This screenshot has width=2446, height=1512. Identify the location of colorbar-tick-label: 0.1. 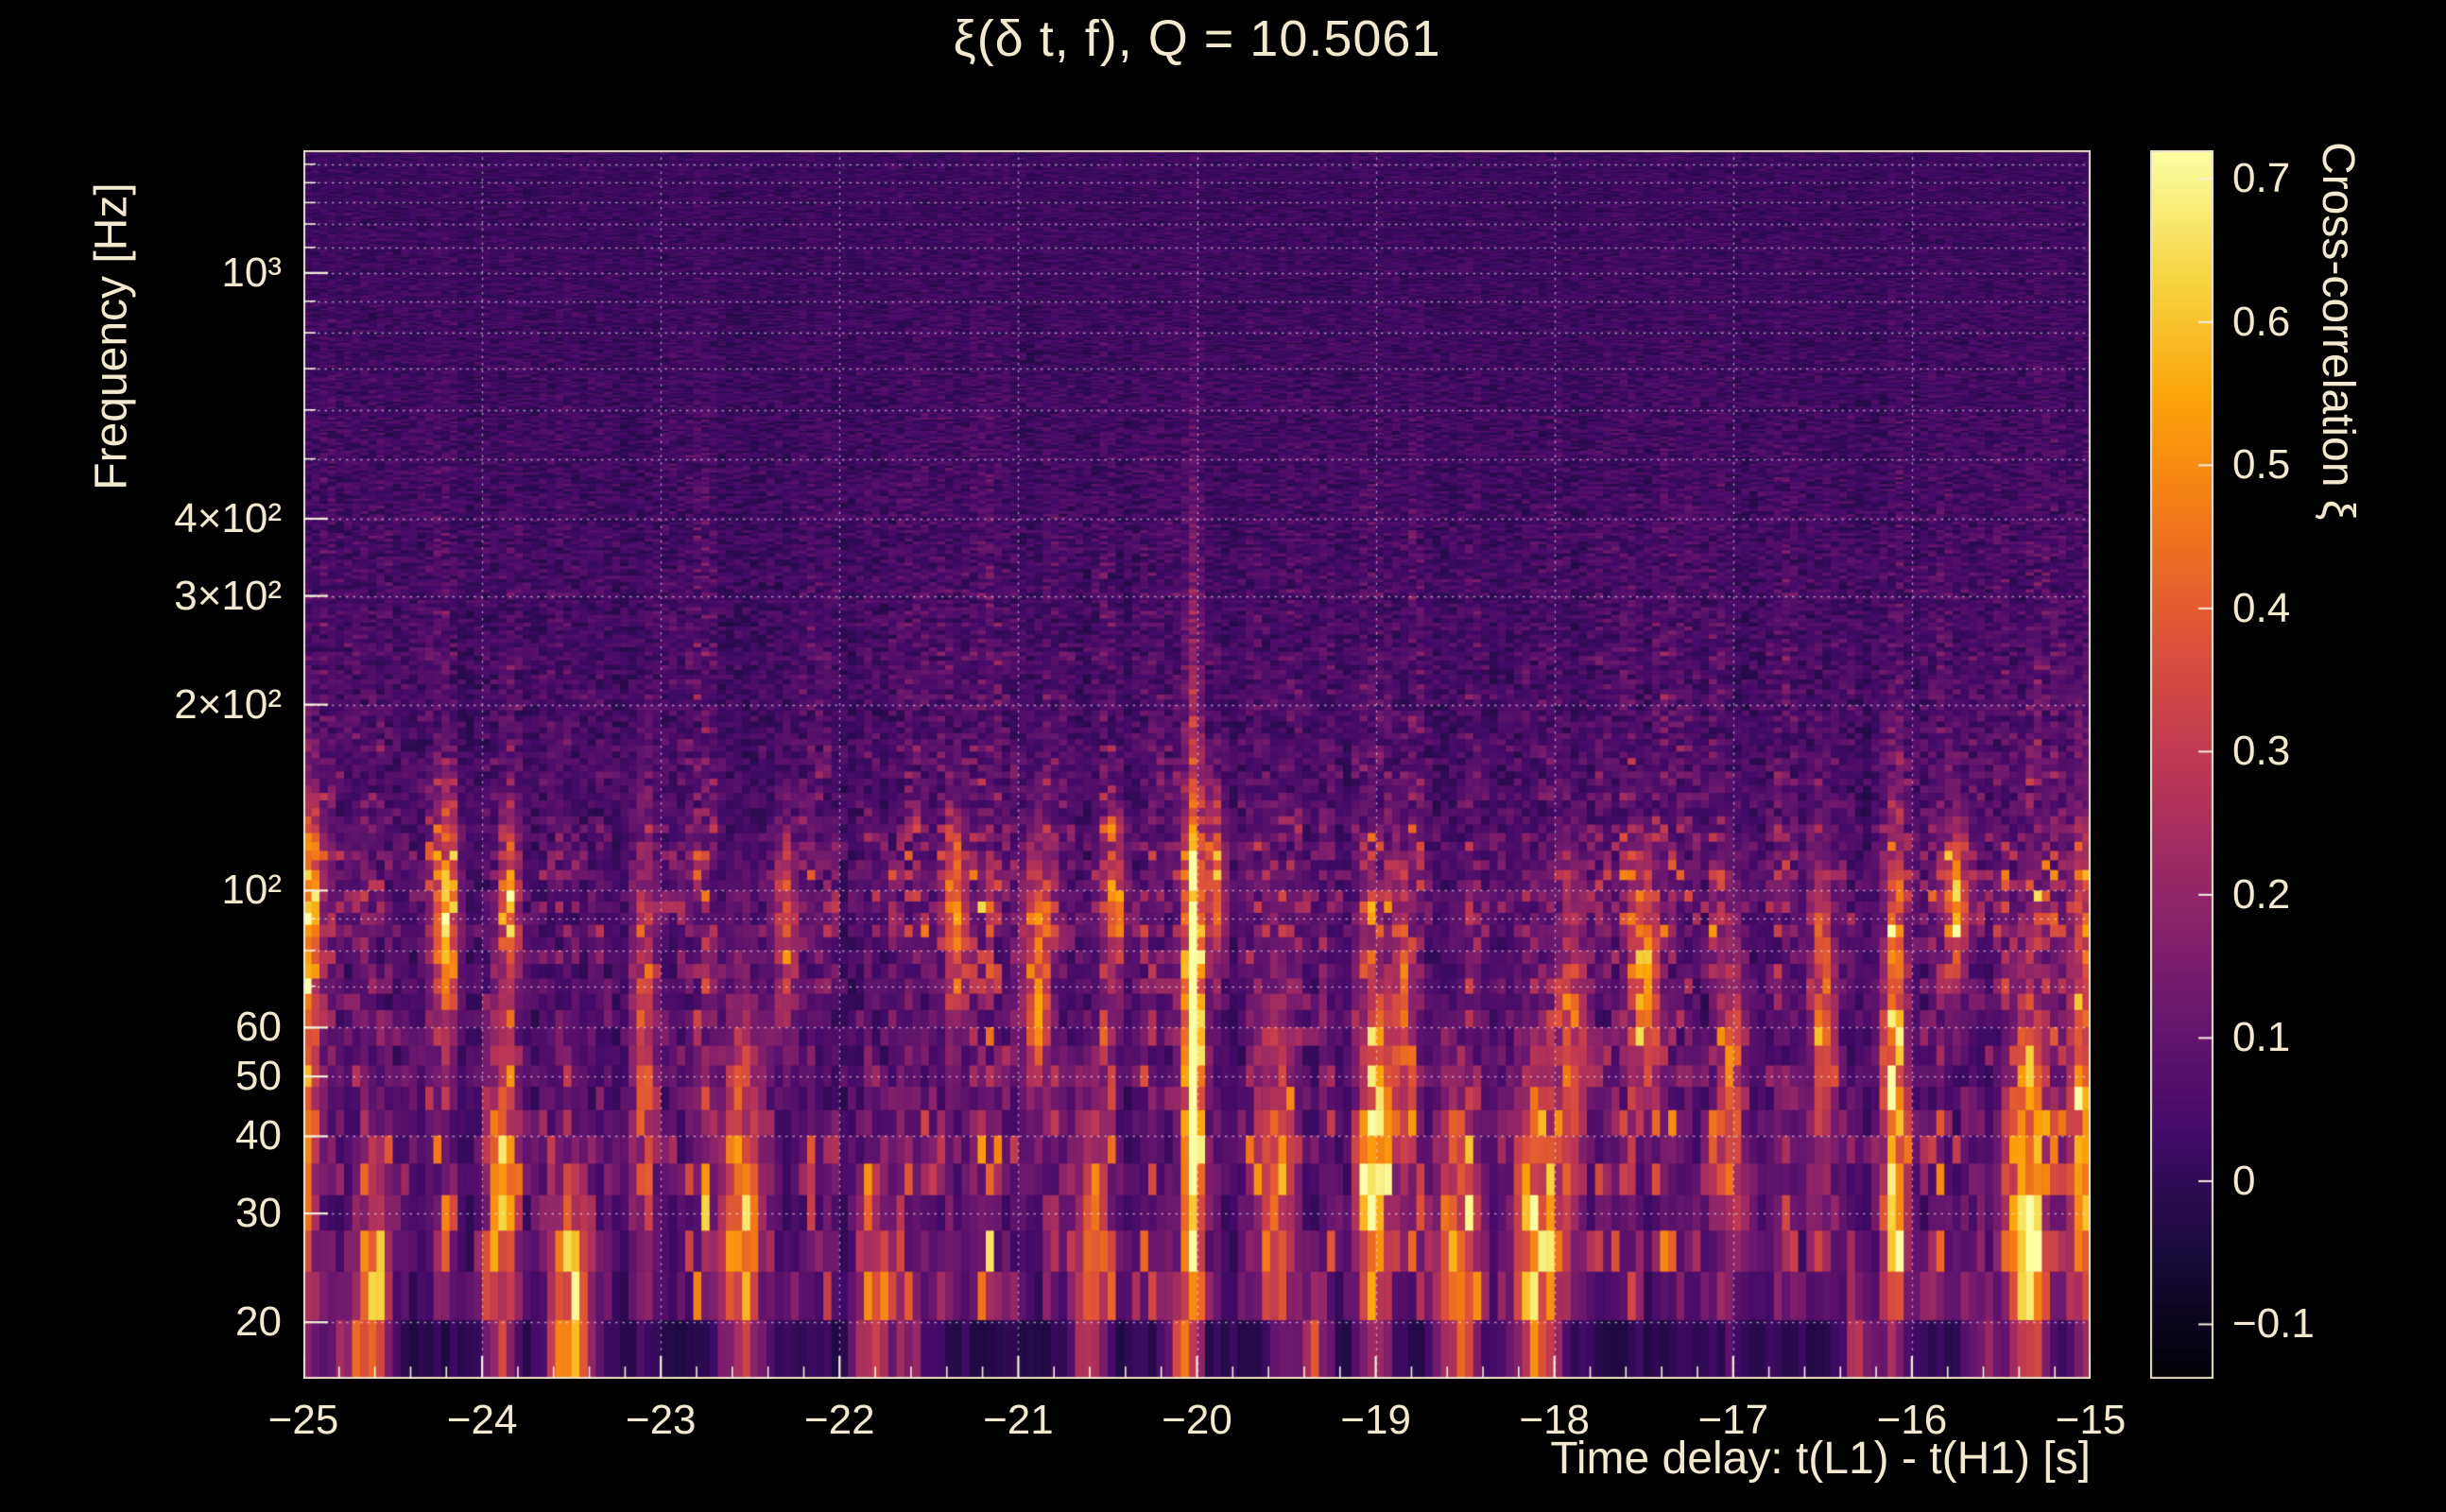
(2261, 1037).